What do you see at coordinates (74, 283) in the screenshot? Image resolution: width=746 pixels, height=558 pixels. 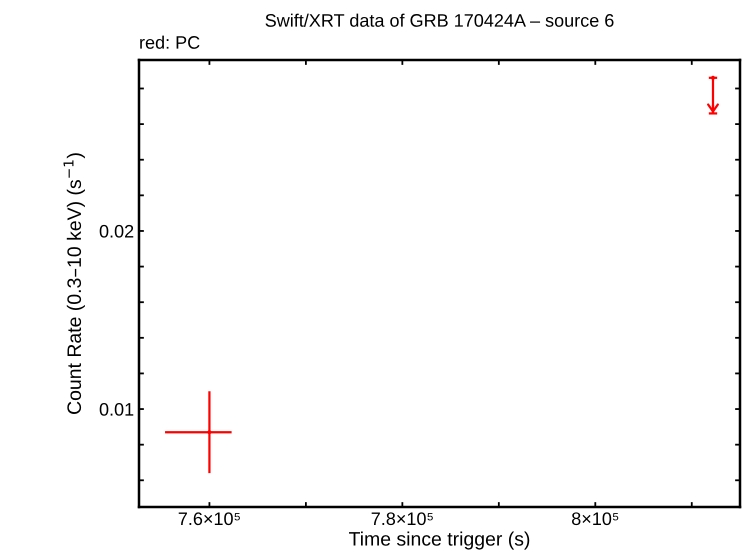 I see `y-axis-title: Count Rate (0.3–10 keV) (s$^{−1}$)` at bounding box center [74, 283].